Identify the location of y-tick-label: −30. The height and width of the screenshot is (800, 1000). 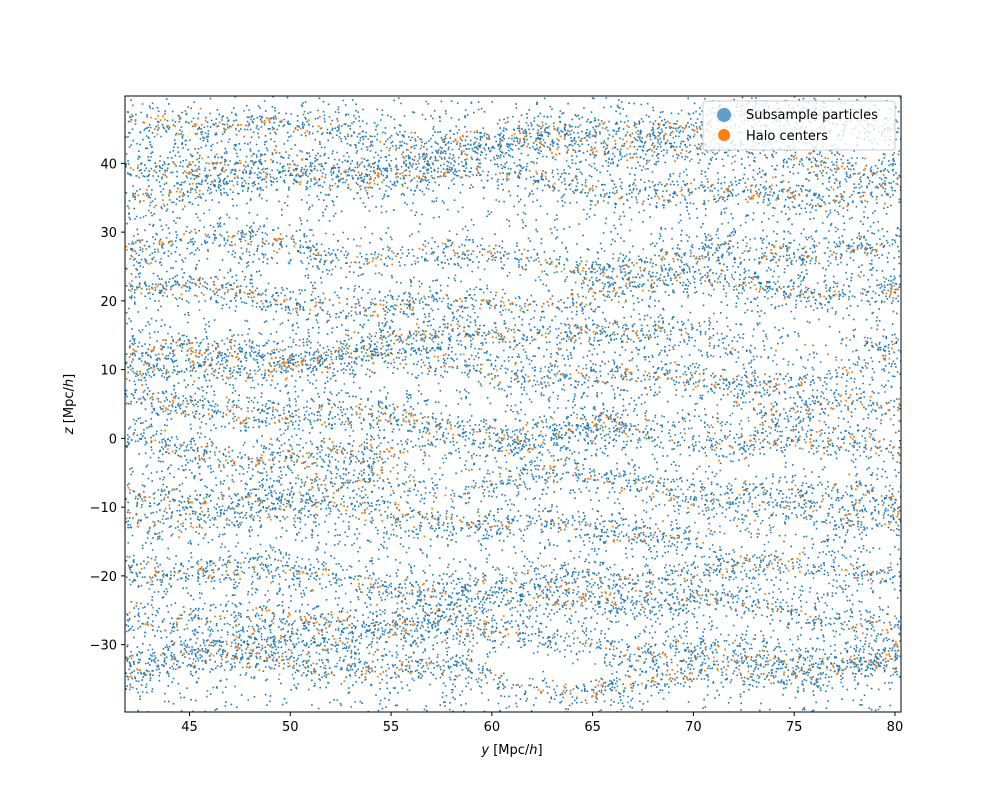
(103, 646).